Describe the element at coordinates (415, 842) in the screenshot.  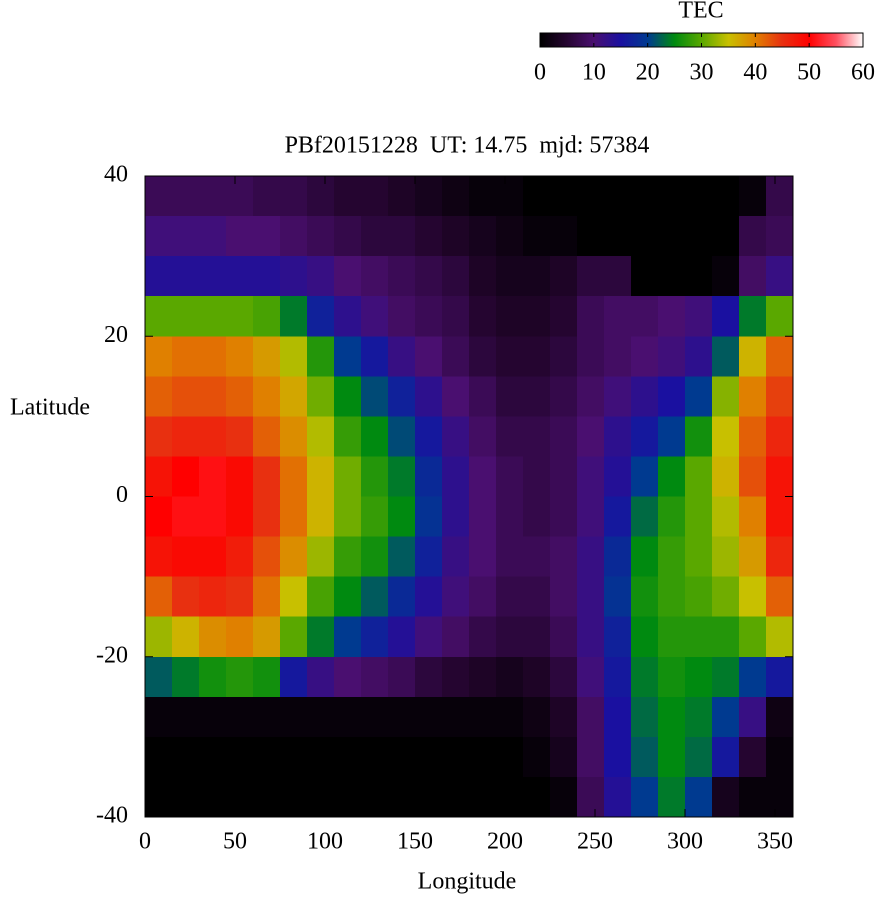
I see `x-tick-label: 150` at that location.